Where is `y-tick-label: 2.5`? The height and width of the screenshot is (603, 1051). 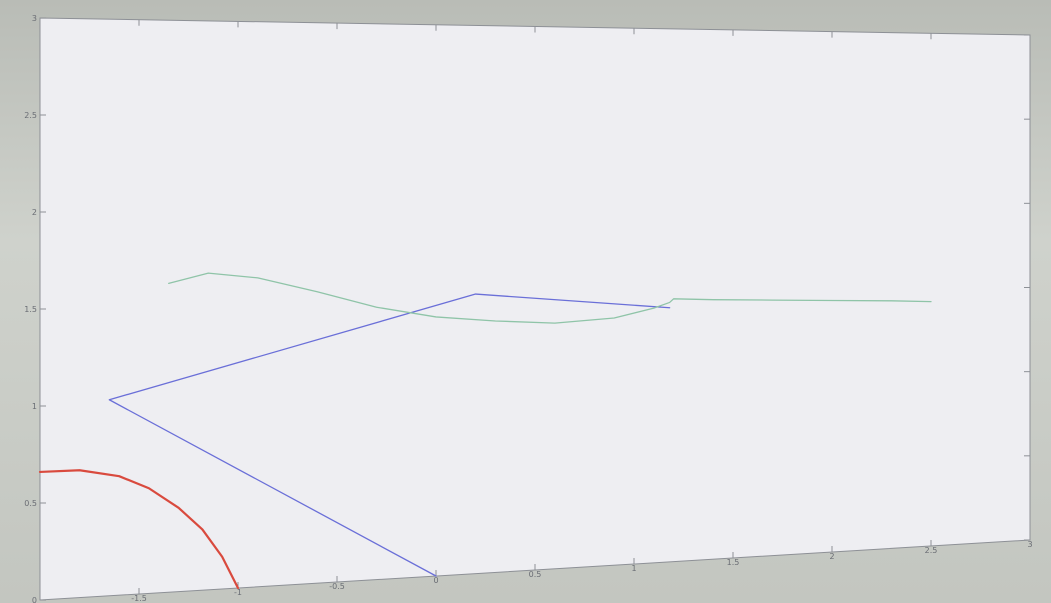 y-tick-label: 2.5 is located at coordinates (30, 115).